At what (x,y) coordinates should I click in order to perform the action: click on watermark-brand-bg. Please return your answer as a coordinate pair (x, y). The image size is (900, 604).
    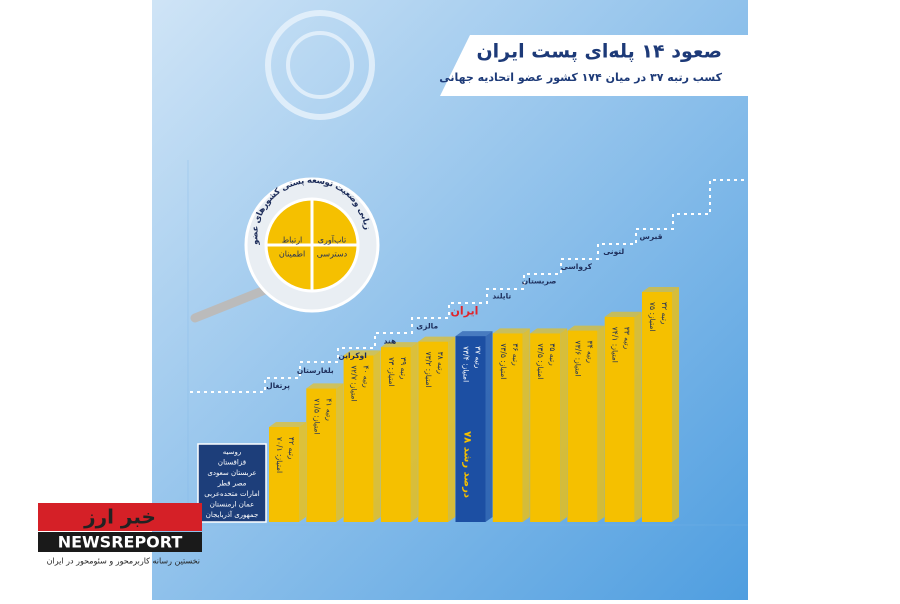
    Looking at the image, I should click on (120, 517).